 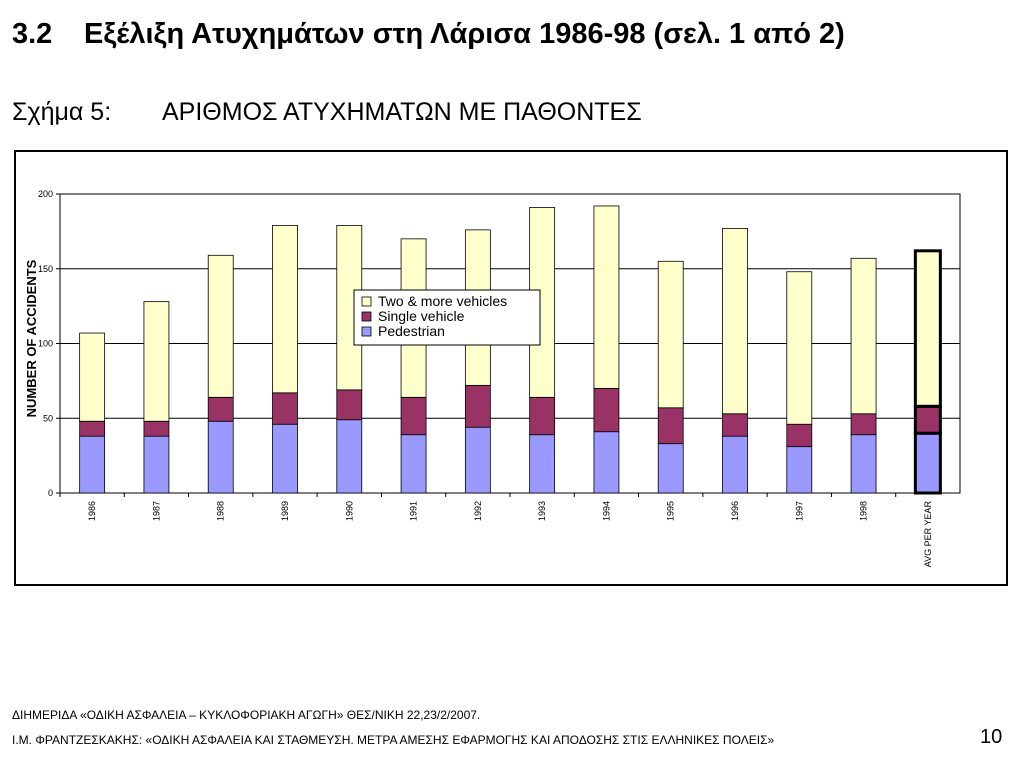 What do you see at coordinates (92, 511) in the screenshot?
I see `x-tick-label: 1986` at bounding box center [92, 511].